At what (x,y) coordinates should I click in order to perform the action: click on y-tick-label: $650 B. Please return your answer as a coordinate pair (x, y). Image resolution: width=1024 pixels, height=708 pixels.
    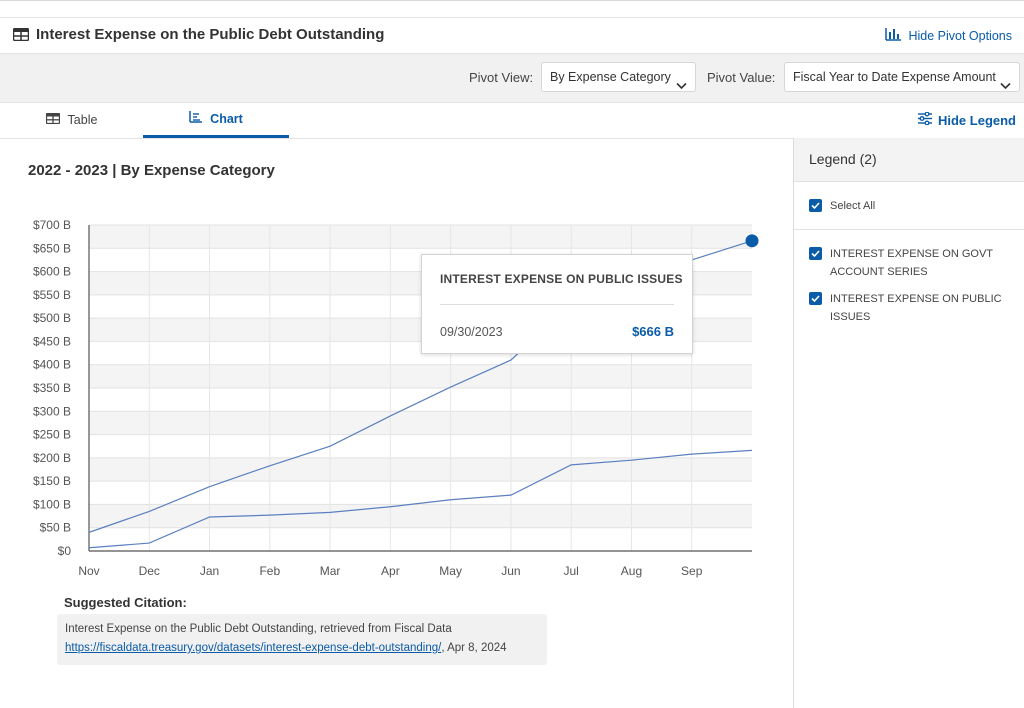
    Looking at the image, I should click on (52, 248).